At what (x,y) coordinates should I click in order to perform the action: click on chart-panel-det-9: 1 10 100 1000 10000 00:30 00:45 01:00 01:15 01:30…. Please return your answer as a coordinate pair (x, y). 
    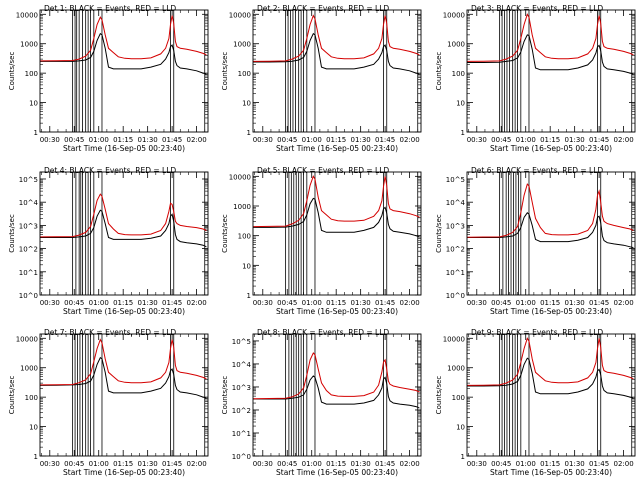
    Looking at the image, I should click on (535, 402).